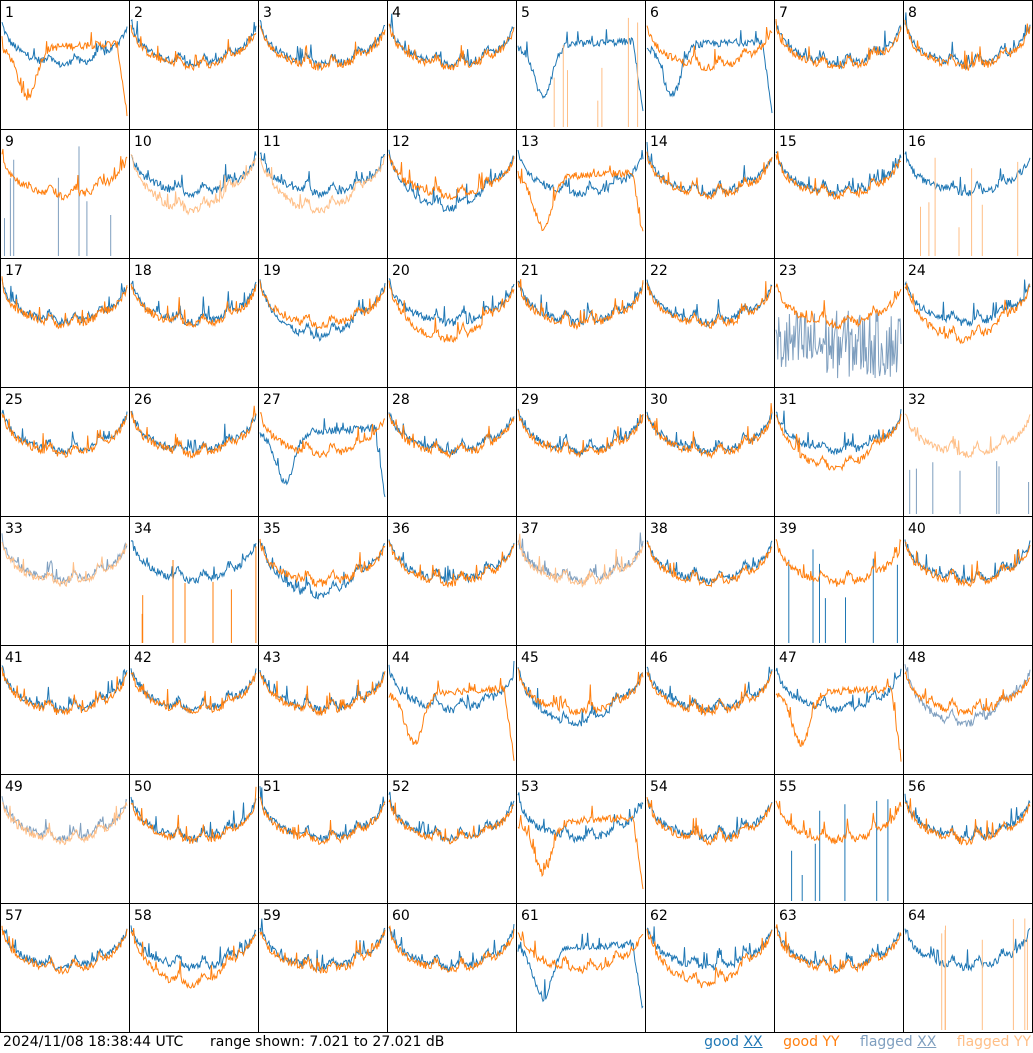  I want to click on panel-56: 56, so click(968, 839).